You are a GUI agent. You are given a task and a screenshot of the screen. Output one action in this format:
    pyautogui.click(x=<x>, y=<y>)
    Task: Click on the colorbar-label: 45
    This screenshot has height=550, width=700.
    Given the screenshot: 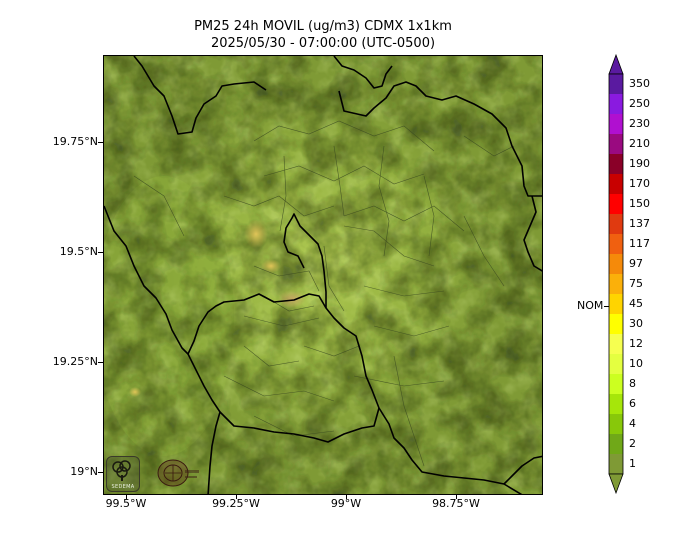 What is the action you would take?
    pyautogui.click(x=636, y=303)
    